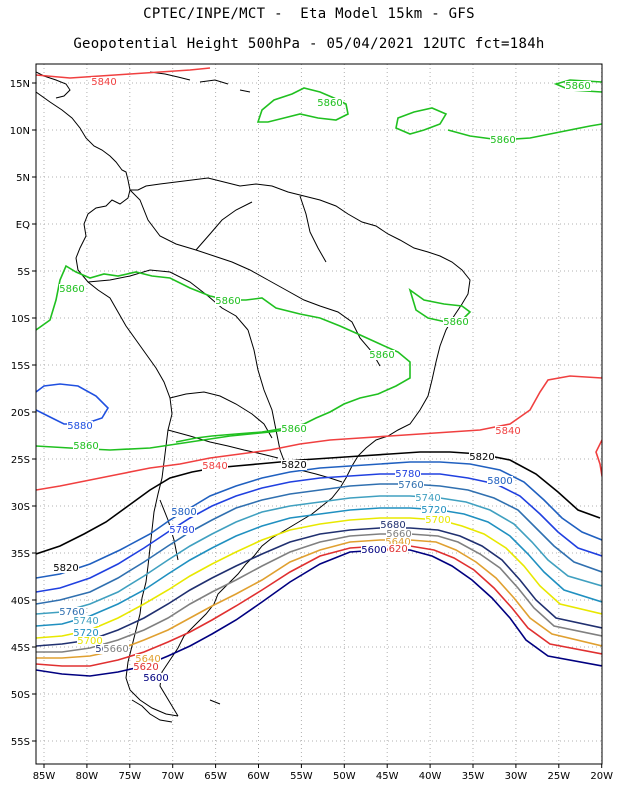 This screenshot has width=618, height=800. Describe the element at coordinates (20, 131) in the screenshot. I see `lat-label: 10N` at that location.